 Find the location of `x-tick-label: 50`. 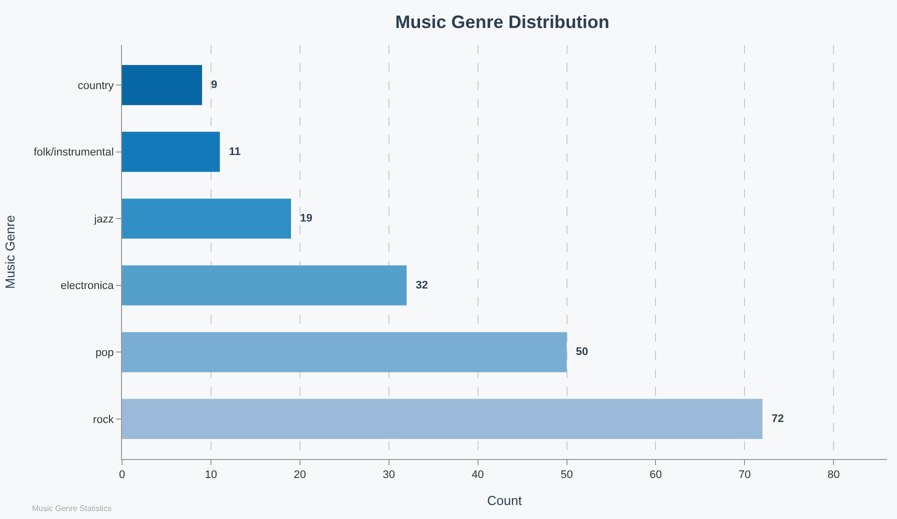

x-tick-label: 50 is located at coordinates (566, 475).